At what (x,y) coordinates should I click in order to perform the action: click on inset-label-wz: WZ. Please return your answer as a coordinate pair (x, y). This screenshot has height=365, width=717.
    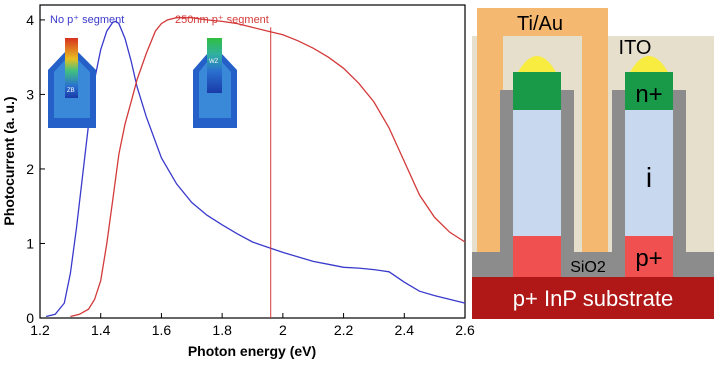
    Looking at the image, I should click on (214, 62).